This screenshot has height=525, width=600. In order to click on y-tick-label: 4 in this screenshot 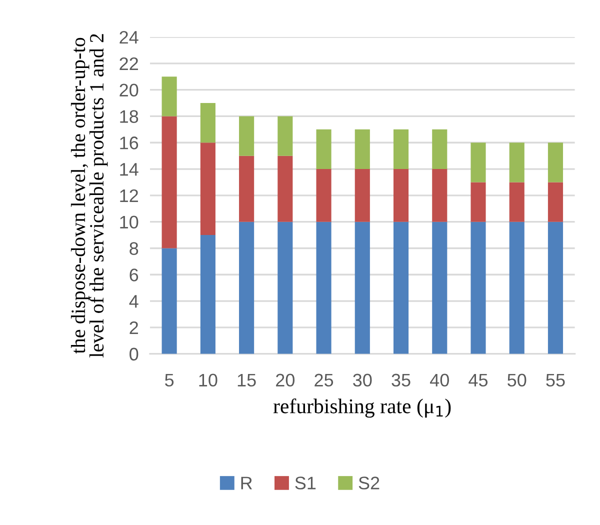, I will do `click(133, 301)`.